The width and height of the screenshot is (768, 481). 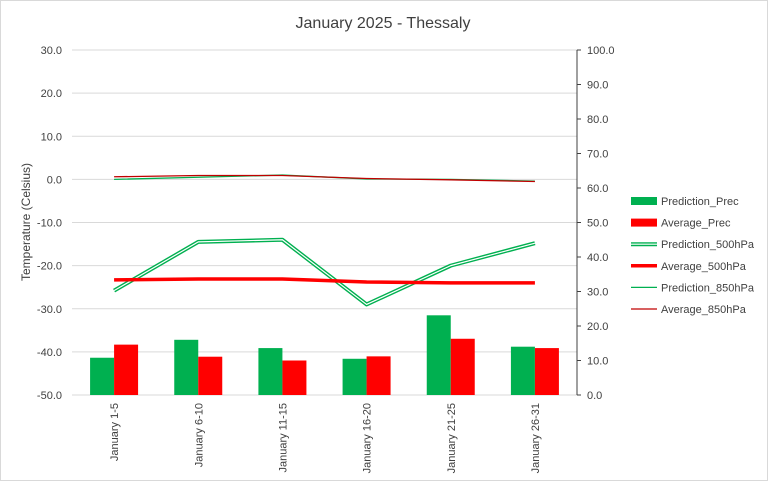 I want to click on y2-tick-label: 30.0, so click(x=597, y=293).